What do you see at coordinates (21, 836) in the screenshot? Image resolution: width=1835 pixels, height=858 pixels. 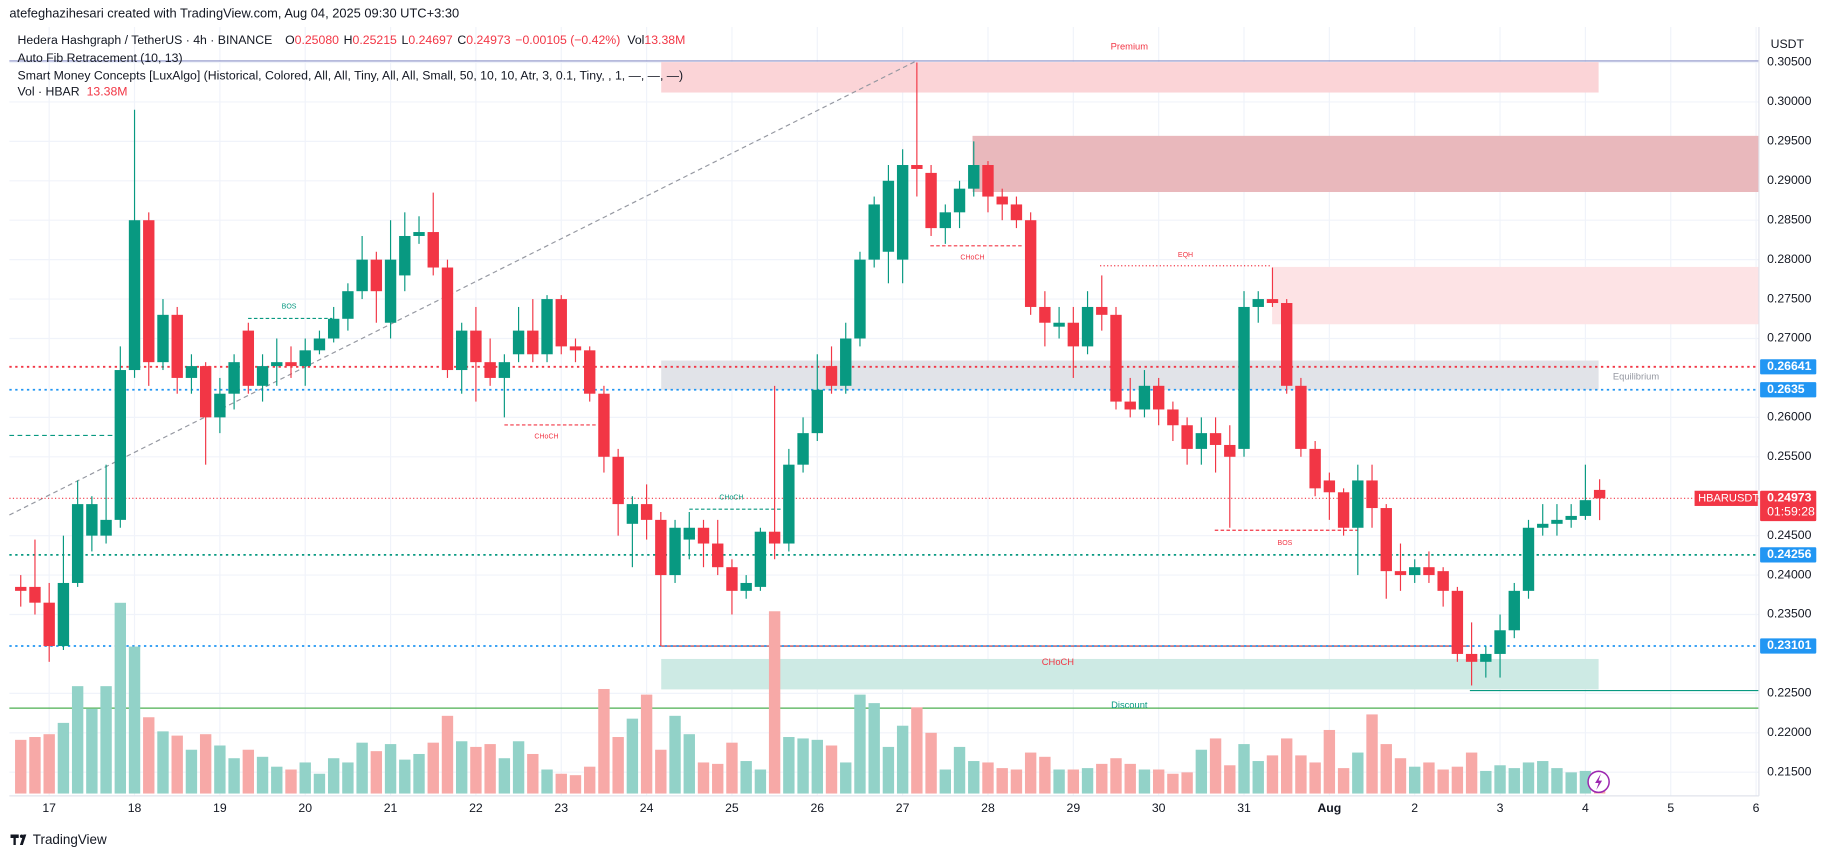 I see `logo-dot` at bounding box center [21, 836].